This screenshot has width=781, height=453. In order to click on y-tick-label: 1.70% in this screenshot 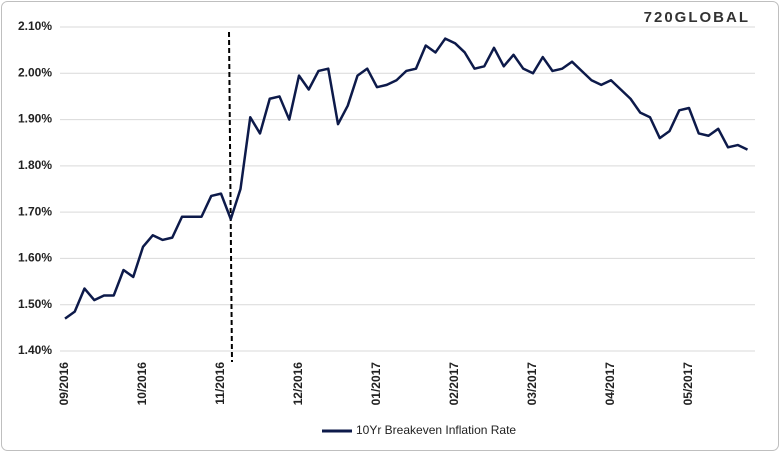, I will do `click(35, 211)`.